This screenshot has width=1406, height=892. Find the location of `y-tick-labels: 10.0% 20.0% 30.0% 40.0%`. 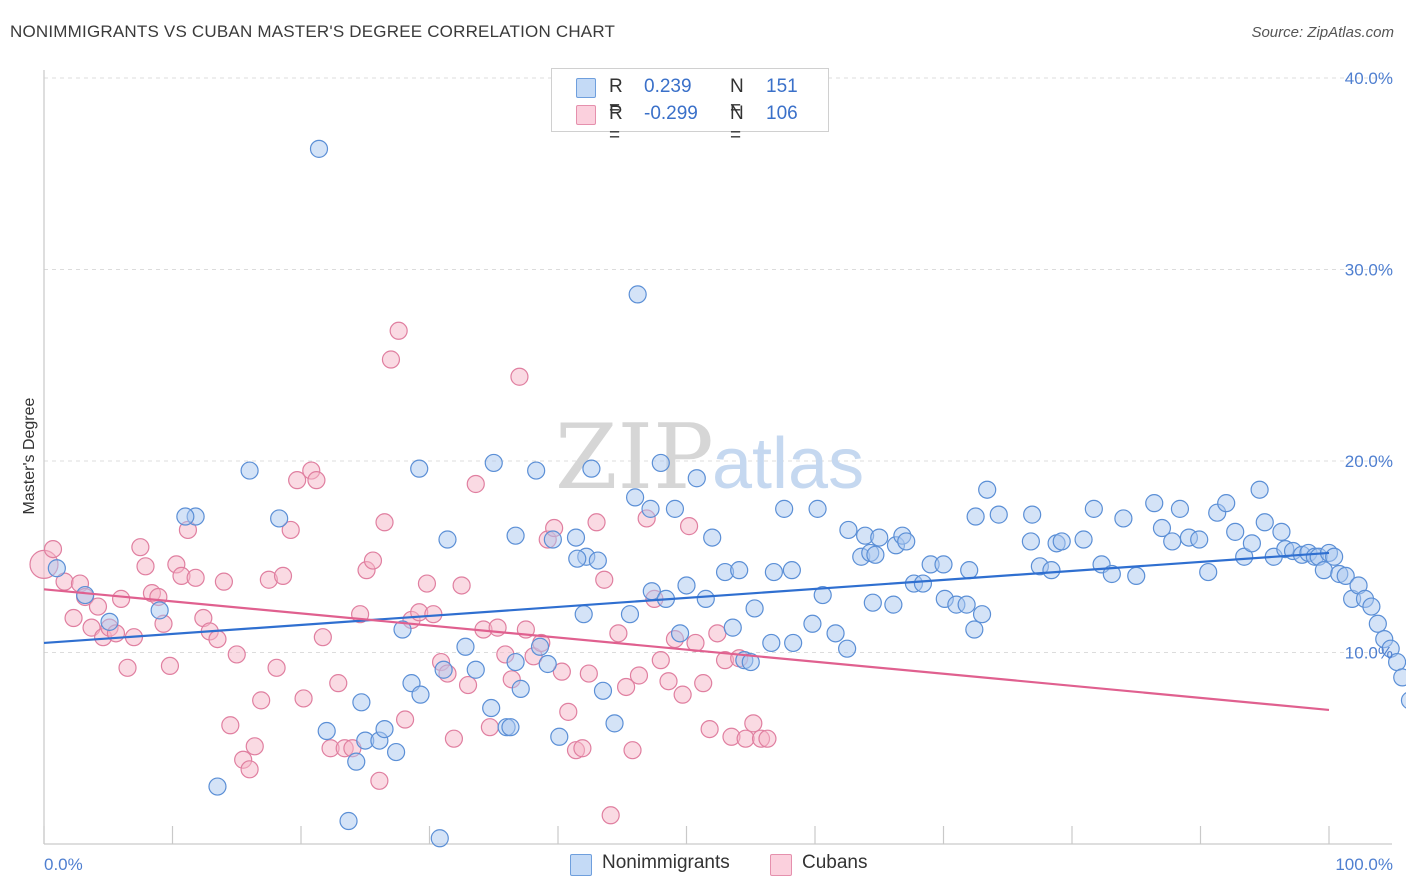

y-tick-labels: 10.0% 20.0% 30.0% 40.0% is located at coordinates (1369, 366).